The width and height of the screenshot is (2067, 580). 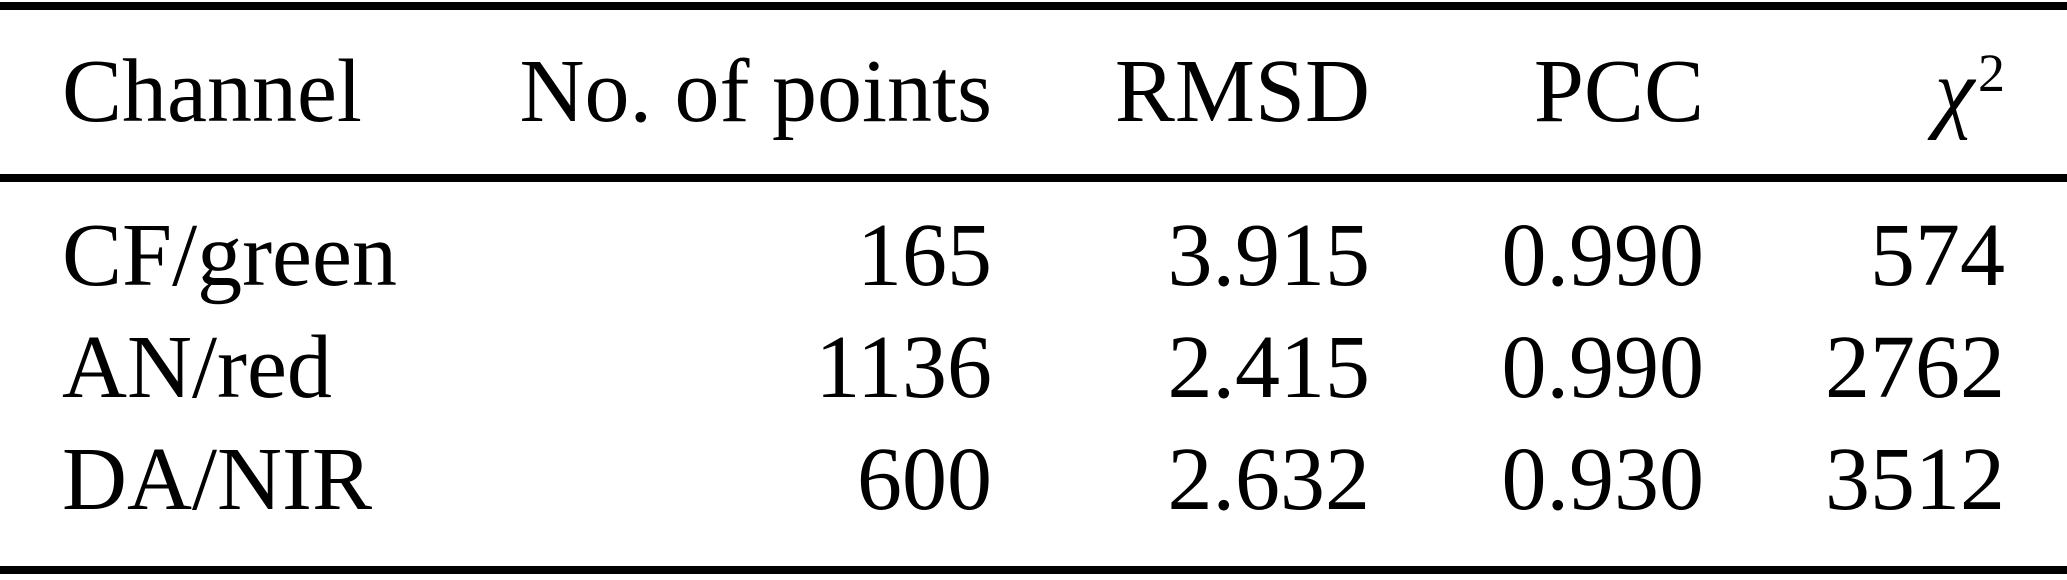 I want to click on chi-symbol: χ, so click(x=1954, y=91).